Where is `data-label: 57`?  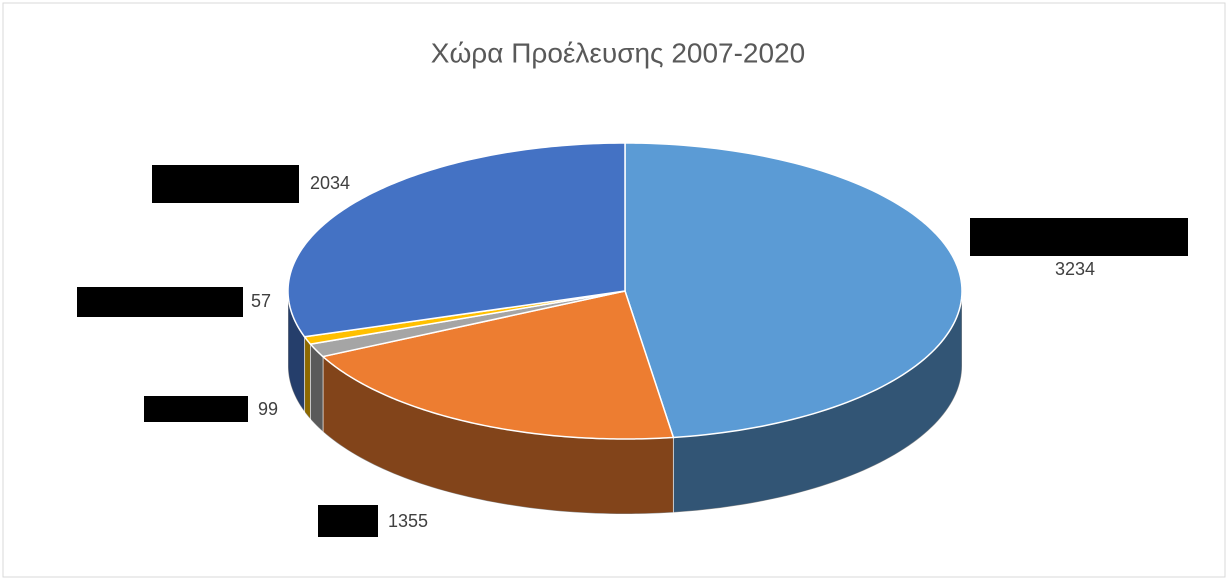 data-label: 57 is located at coordinates (261, 301).